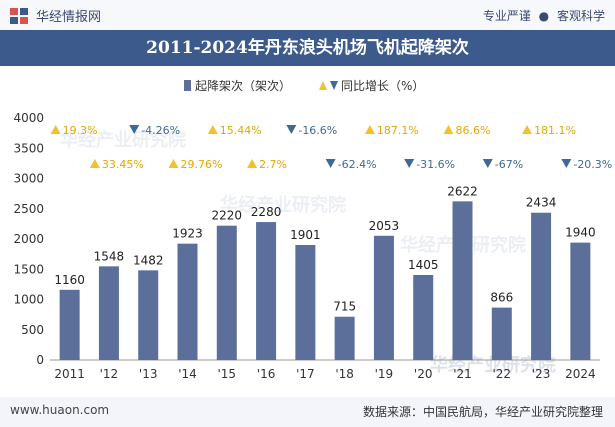  Describe the element at coordinates (344, 374) in the screenshot. I see `x-tick-label: '18` at that location.